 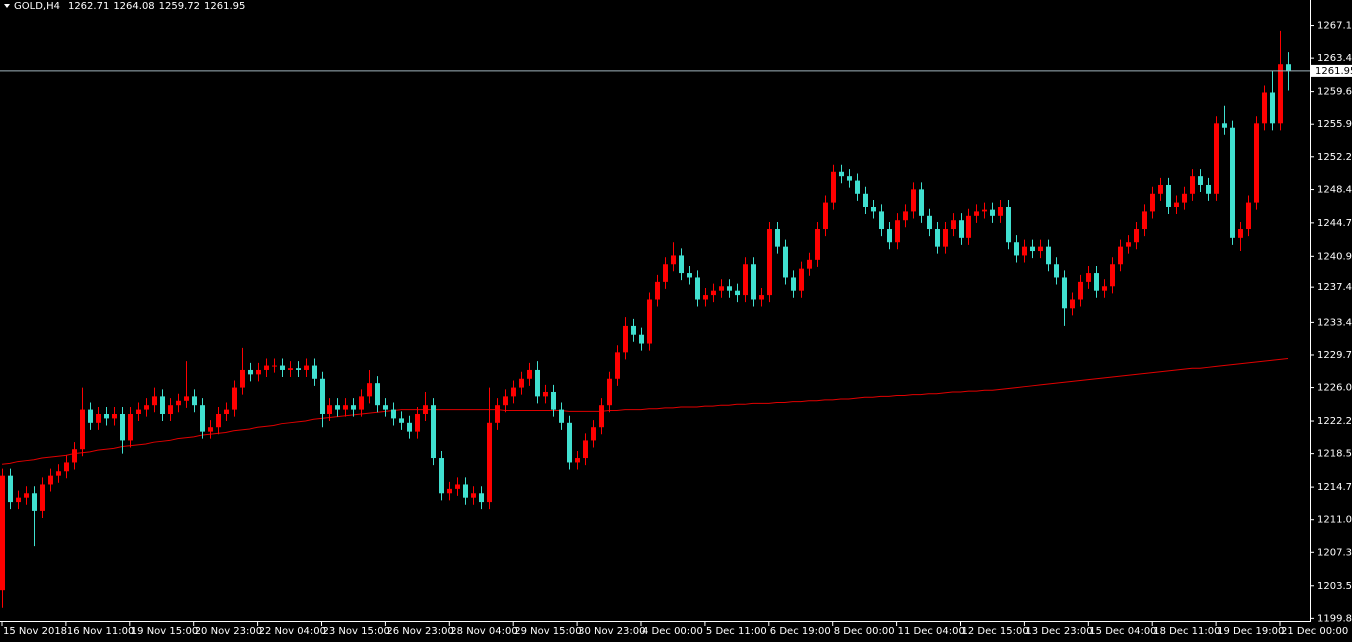 What do you see at coordinates (1334, 26) in the screenshot?
I see `y-tick-label: 1267.10` at bounding box center [1334, 26].